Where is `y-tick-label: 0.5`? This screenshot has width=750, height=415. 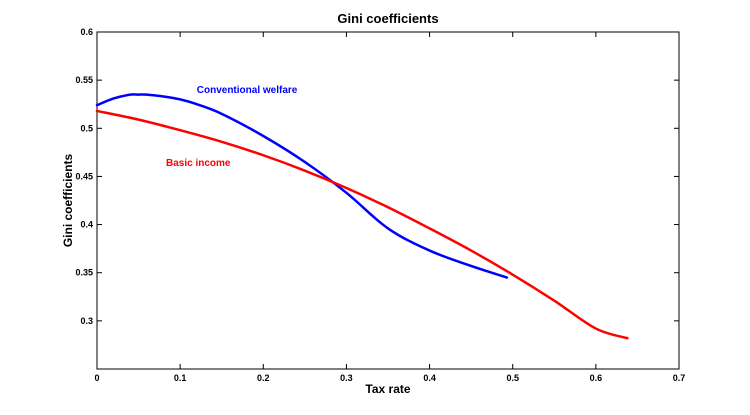
y-tick-label: 0.5 is located at coordinates (86, 128).